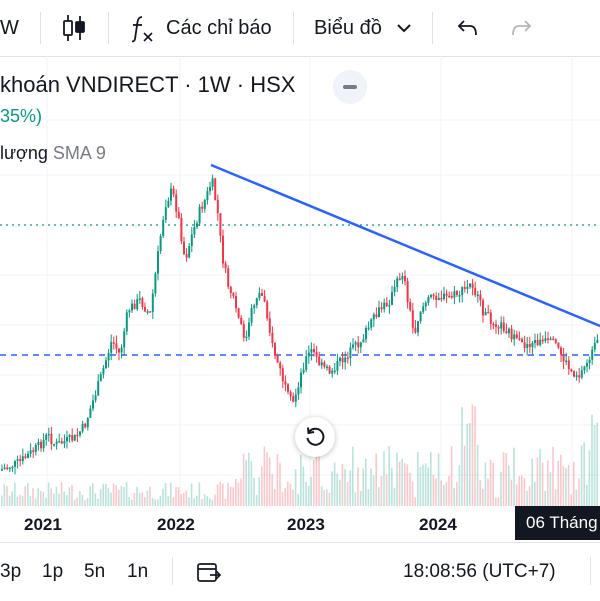 The height and width of the screenshot is (601, 600). I want to click on undo-button, so click(467, 28).